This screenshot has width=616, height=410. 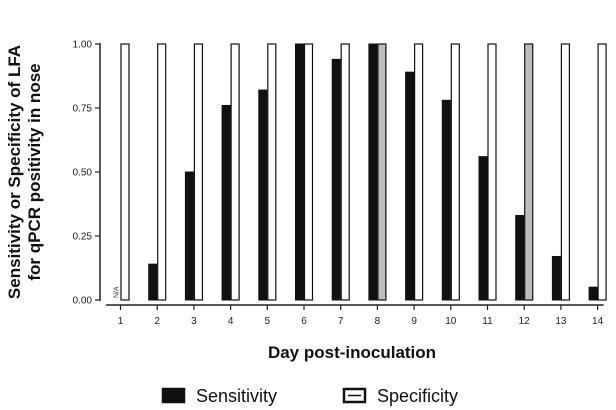 What do you see at coordinates (487, 321) in the screenshot?
I see `x-tick-label: 11` at bounding box center [487, 321].